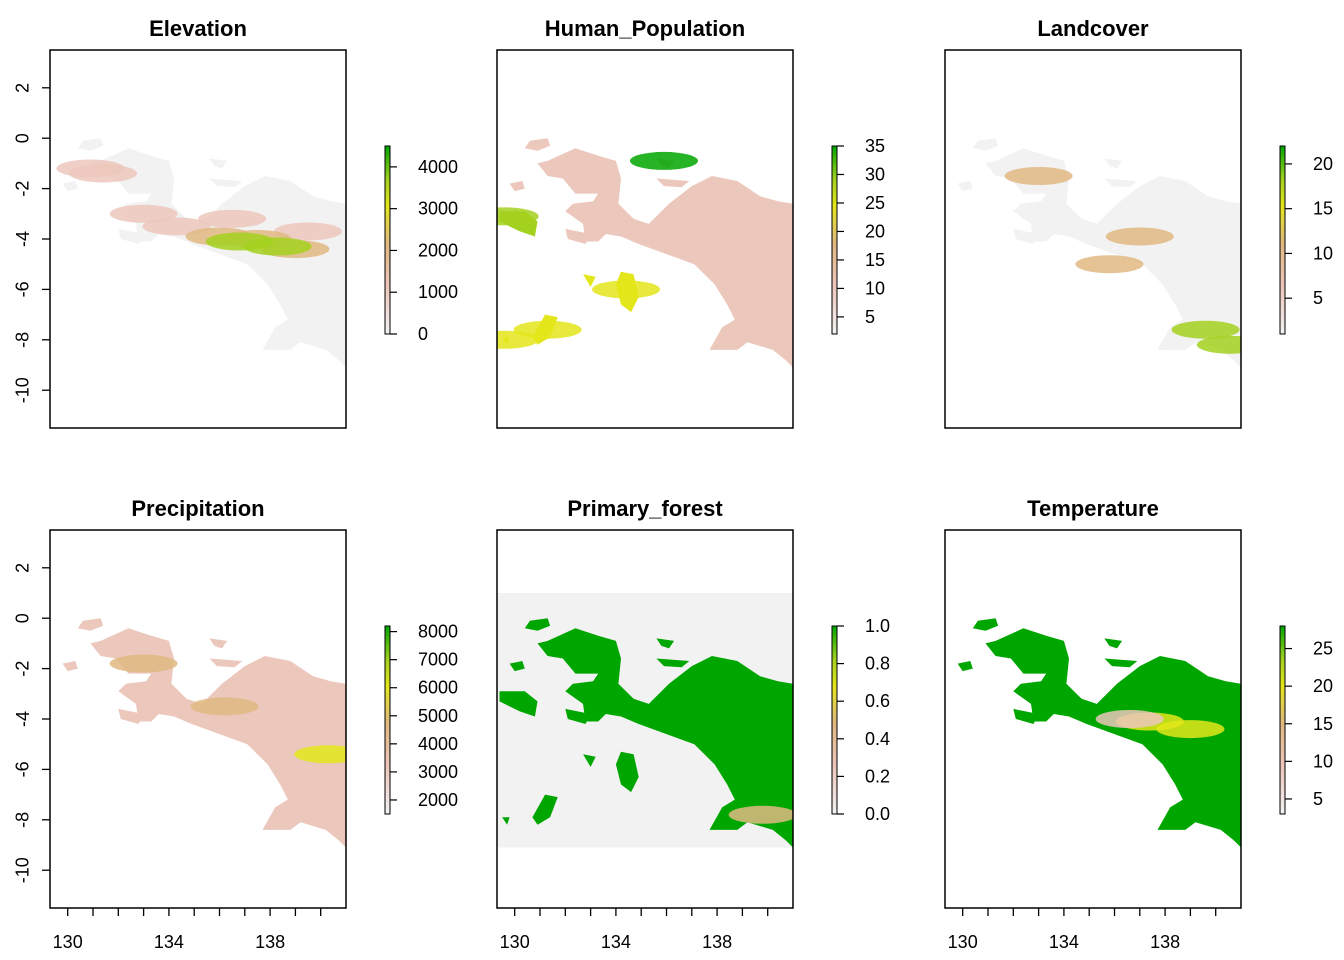 The image size is (1344, 960). Describe the element at coordinates (438, 660) in the screenshot. I see `legend-tick-label: 7000` at that location.